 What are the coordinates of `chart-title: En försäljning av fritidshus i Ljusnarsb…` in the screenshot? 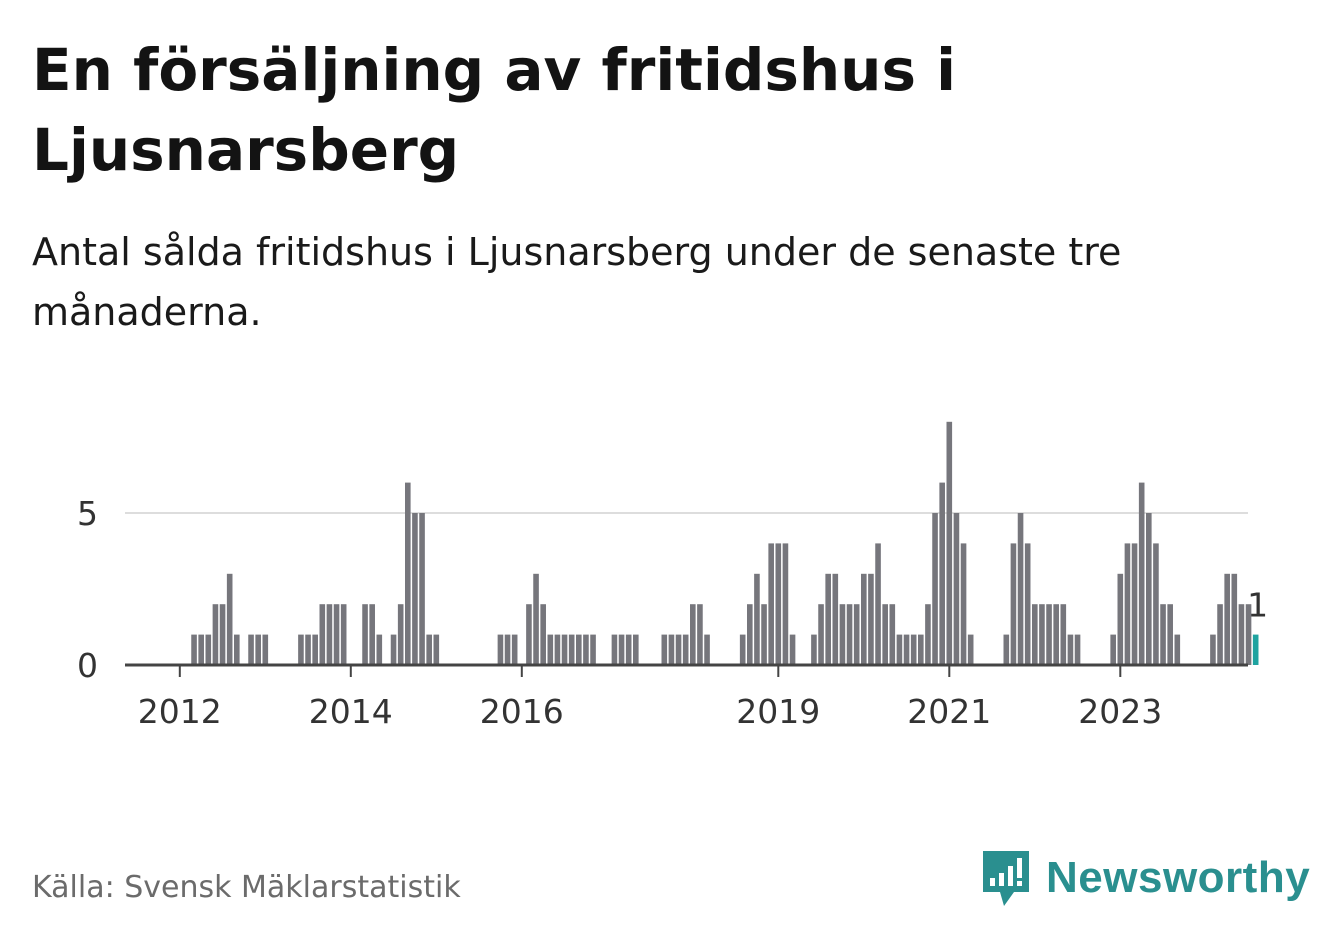 It's located at (494, 110).